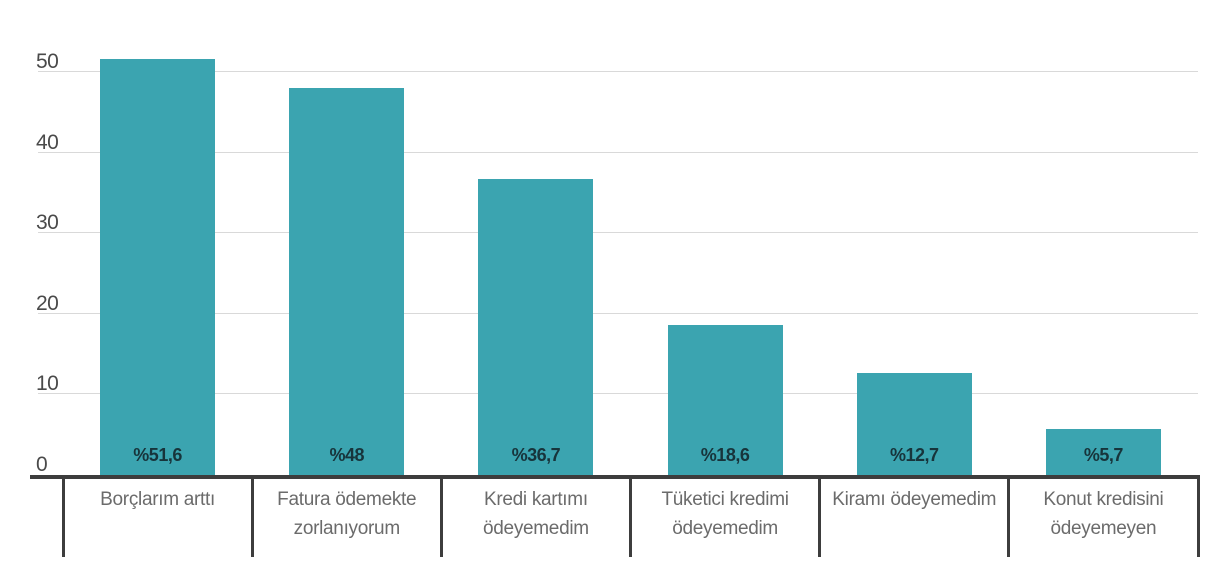 The width and height of the screenshot is (1220, 573). What do you see at coordinates (157, 499) in the screenshot?
I see `category-label: Borçlarım arttı` at bounding box center [157, 499].